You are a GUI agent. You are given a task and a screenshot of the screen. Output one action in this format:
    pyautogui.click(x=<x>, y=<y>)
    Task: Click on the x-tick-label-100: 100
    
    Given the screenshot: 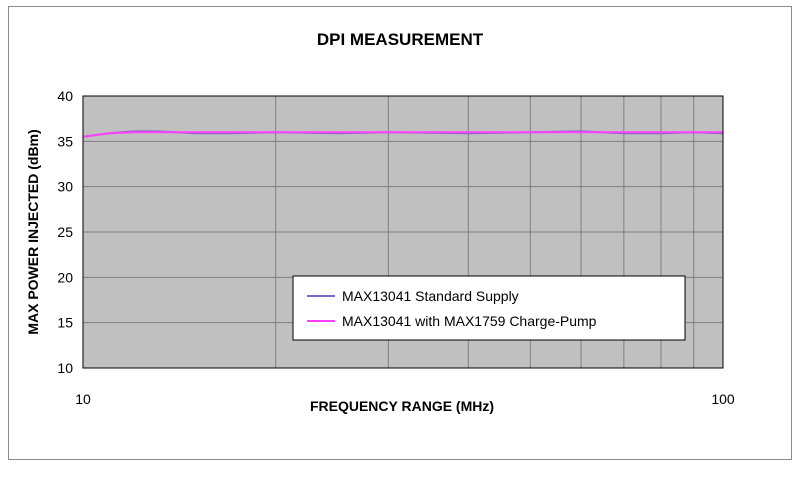 What is the action you would take?
    pyautogui.click(x=723, y=399)
    